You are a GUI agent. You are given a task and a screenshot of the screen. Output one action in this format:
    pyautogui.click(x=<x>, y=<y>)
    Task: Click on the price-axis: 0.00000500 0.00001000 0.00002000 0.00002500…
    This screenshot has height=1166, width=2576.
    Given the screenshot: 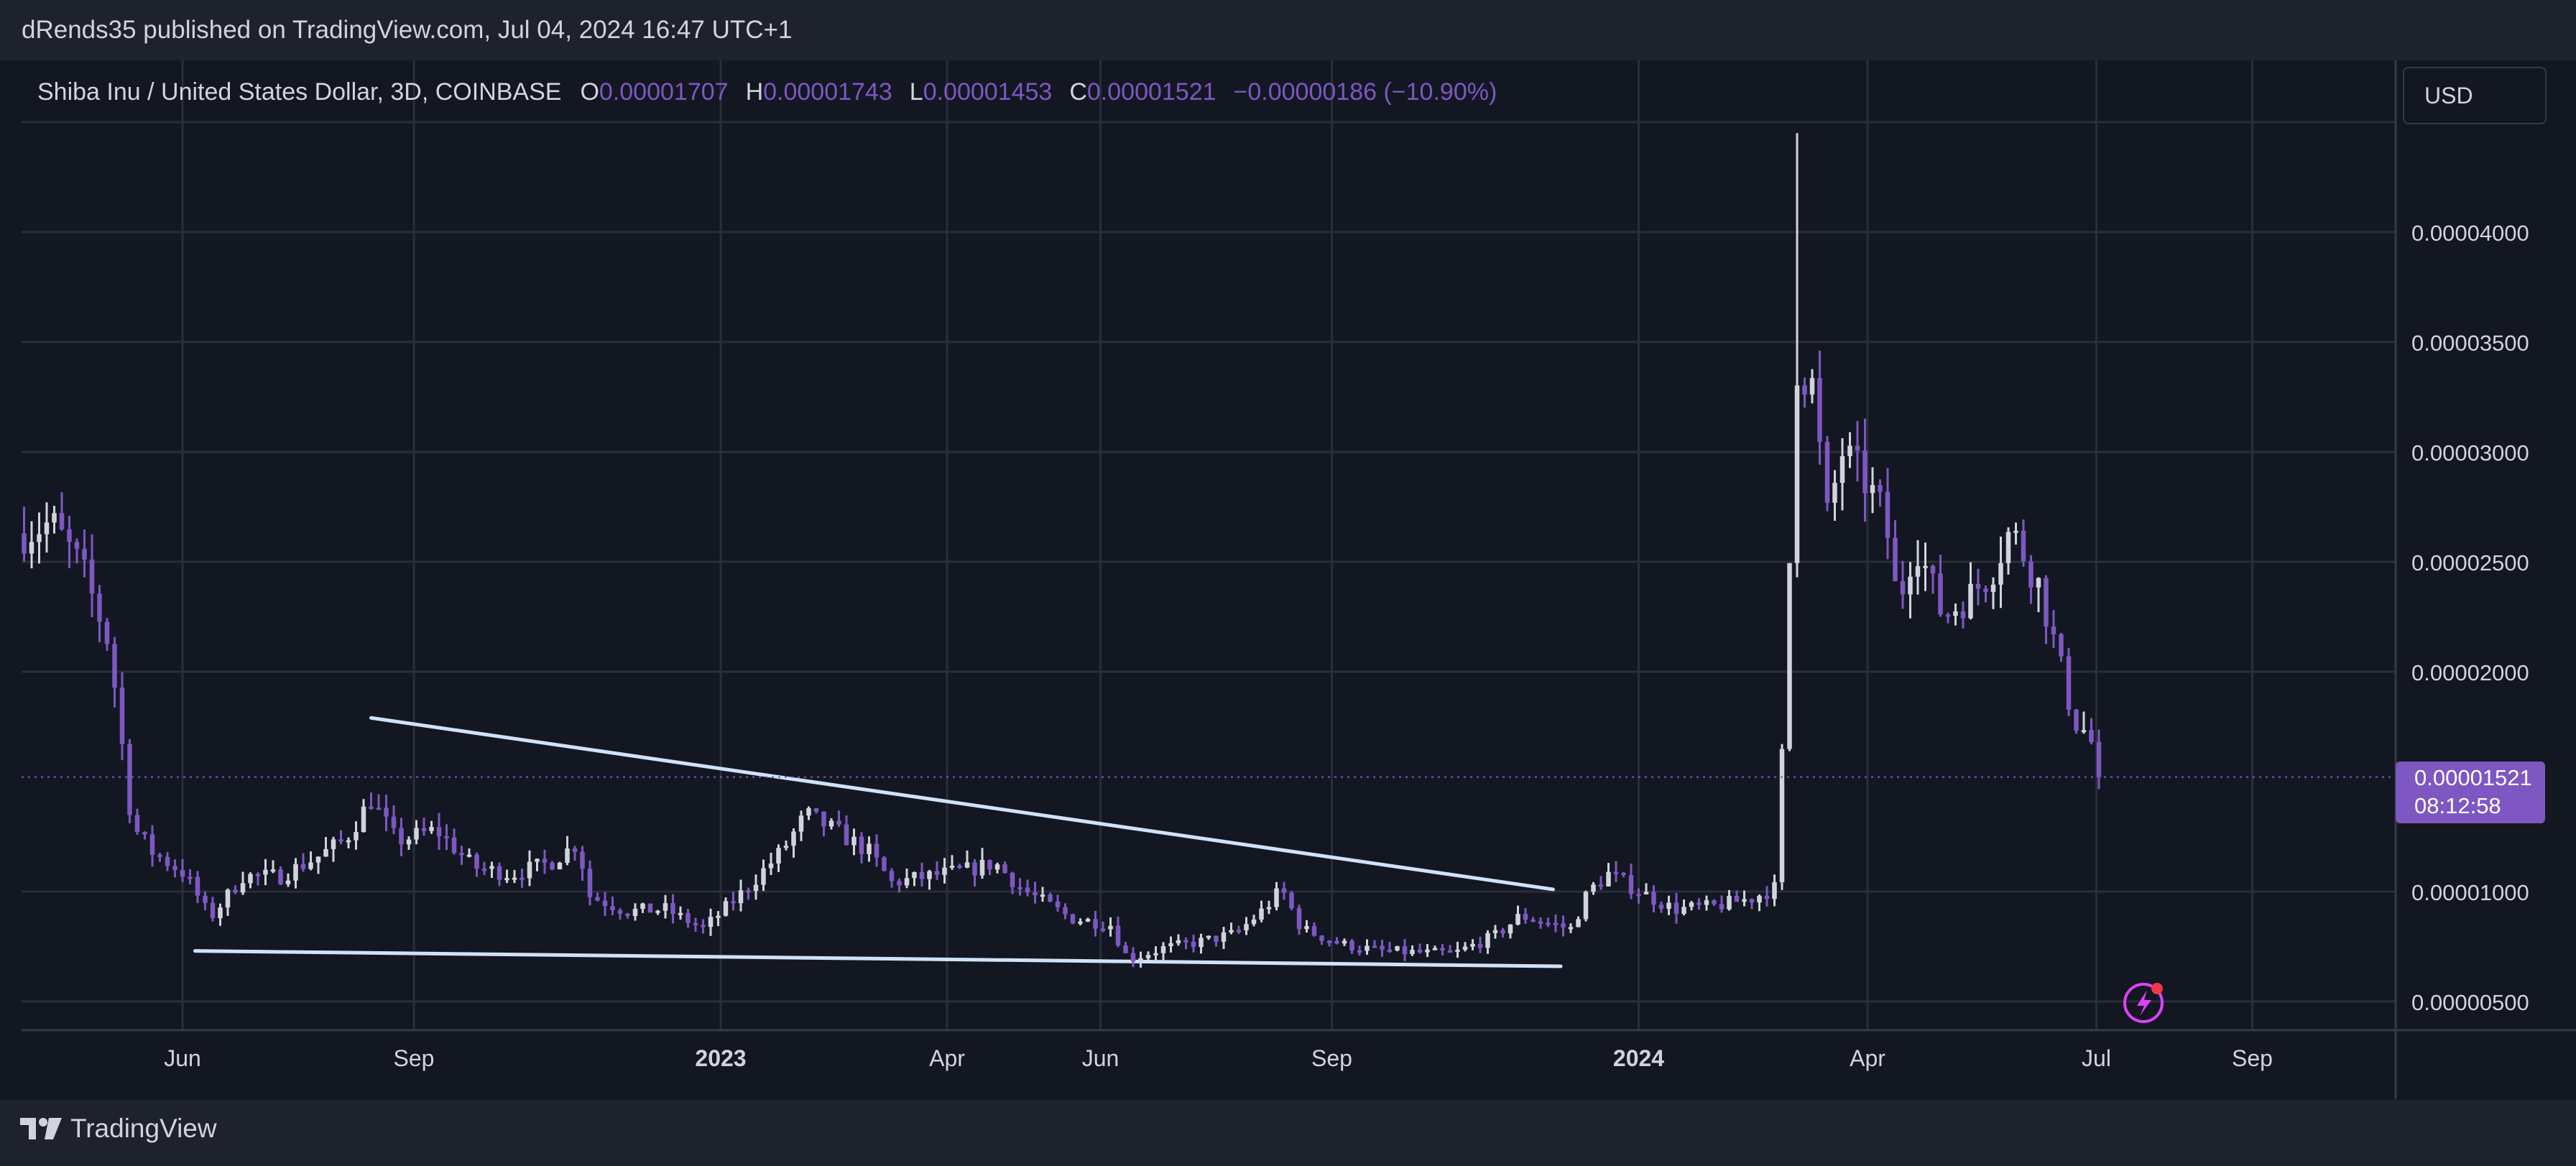 What is the action you would take?
    pyautogui.click(x=2485, y=579)
    